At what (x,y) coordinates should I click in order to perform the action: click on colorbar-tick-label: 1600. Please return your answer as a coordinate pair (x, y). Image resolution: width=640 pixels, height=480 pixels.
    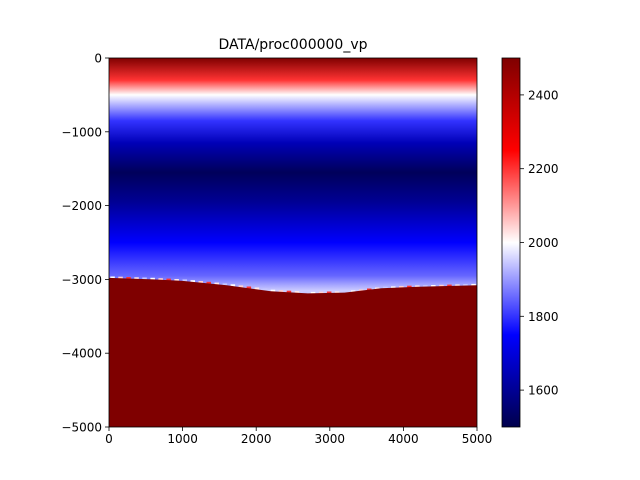
    Looking at the image, I should click on (543, 391).